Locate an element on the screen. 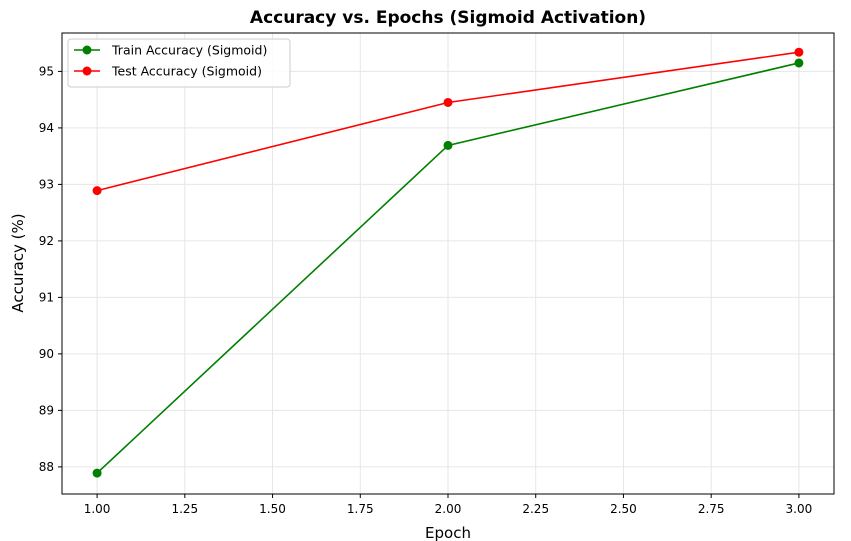 The height and width of the screenshot is (541, 851). x-tick-label: 1.75 is located at coordinates (360, 509).